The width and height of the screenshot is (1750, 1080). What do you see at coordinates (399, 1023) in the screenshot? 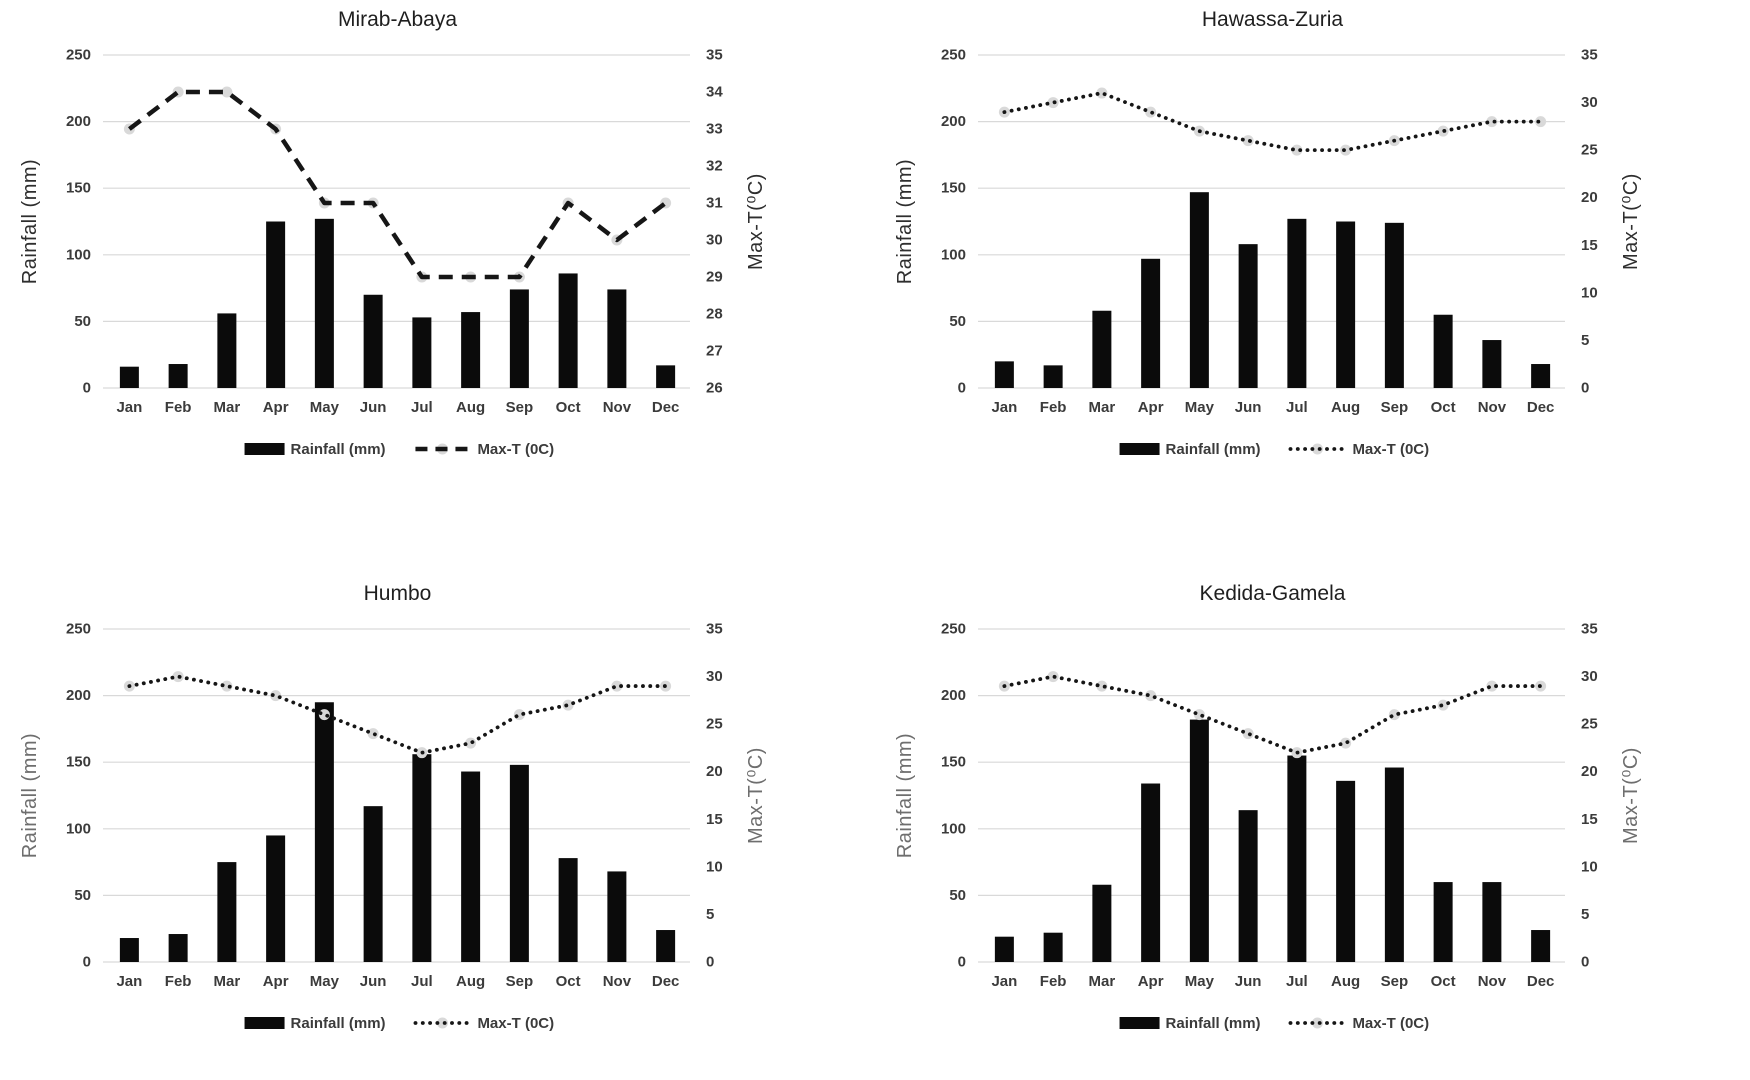
I see `legend: Rainfall (mm) Max-T (0C)` at bounding box center [399, 1023].